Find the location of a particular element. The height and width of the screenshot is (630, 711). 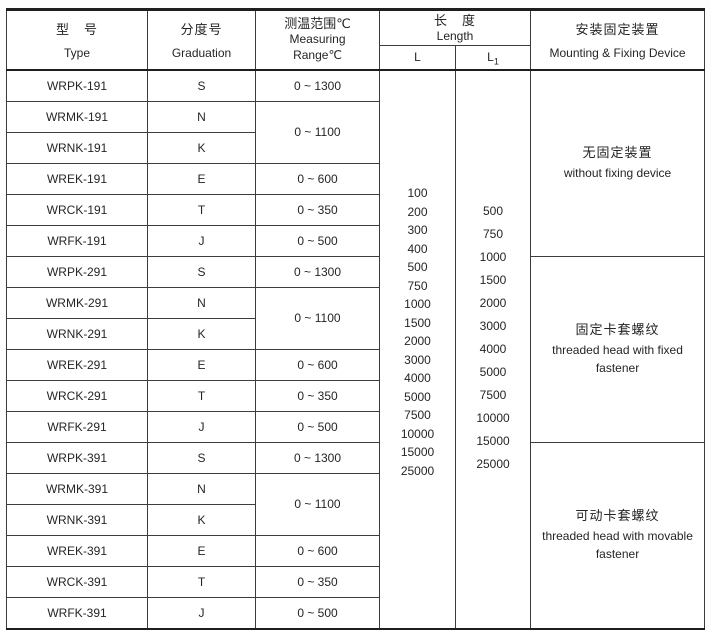

header-length-en: Length is located at coordinates (455, 35).